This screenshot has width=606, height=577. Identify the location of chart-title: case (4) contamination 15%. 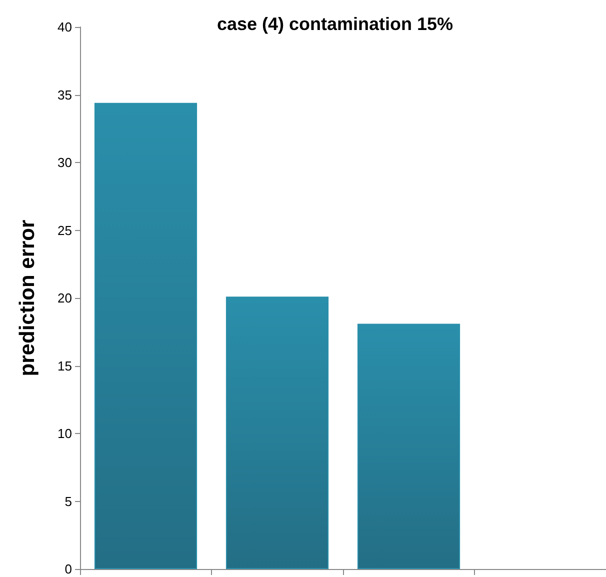
(335, 24).